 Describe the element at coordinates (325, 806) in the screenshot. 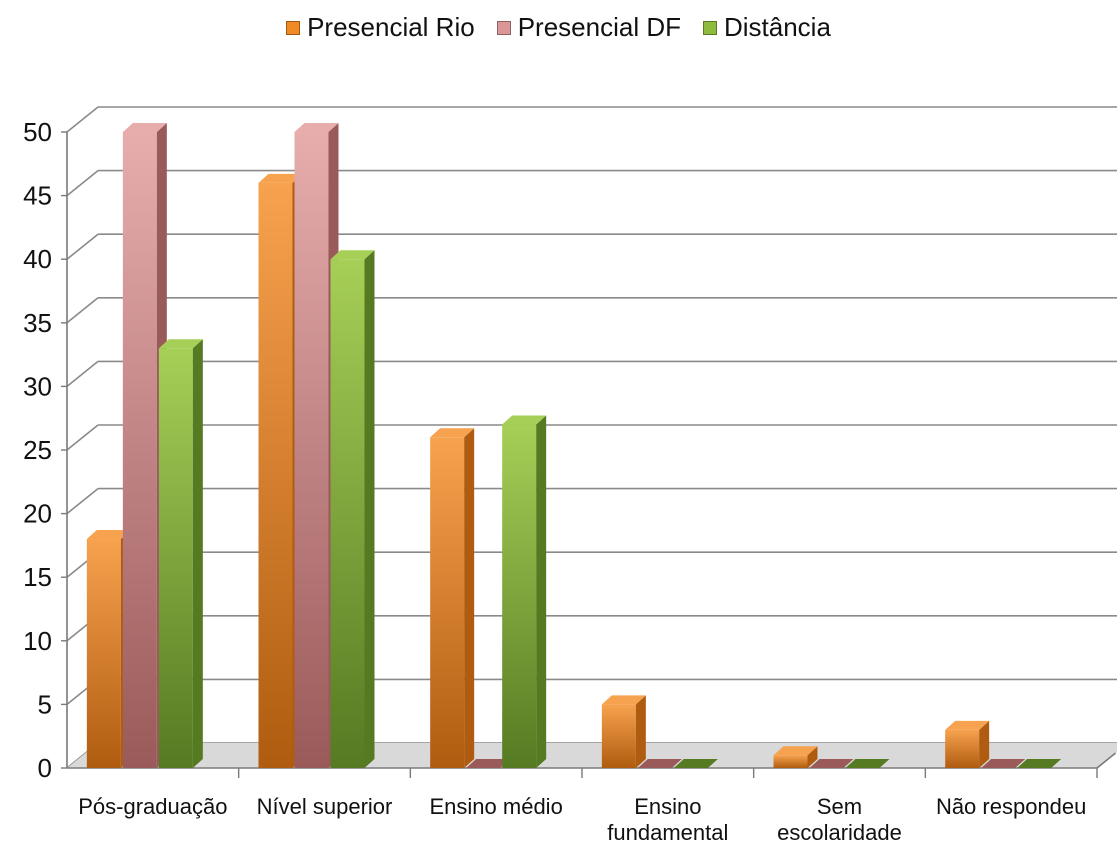

I see `x-tick-label: Nível superior` at that location.